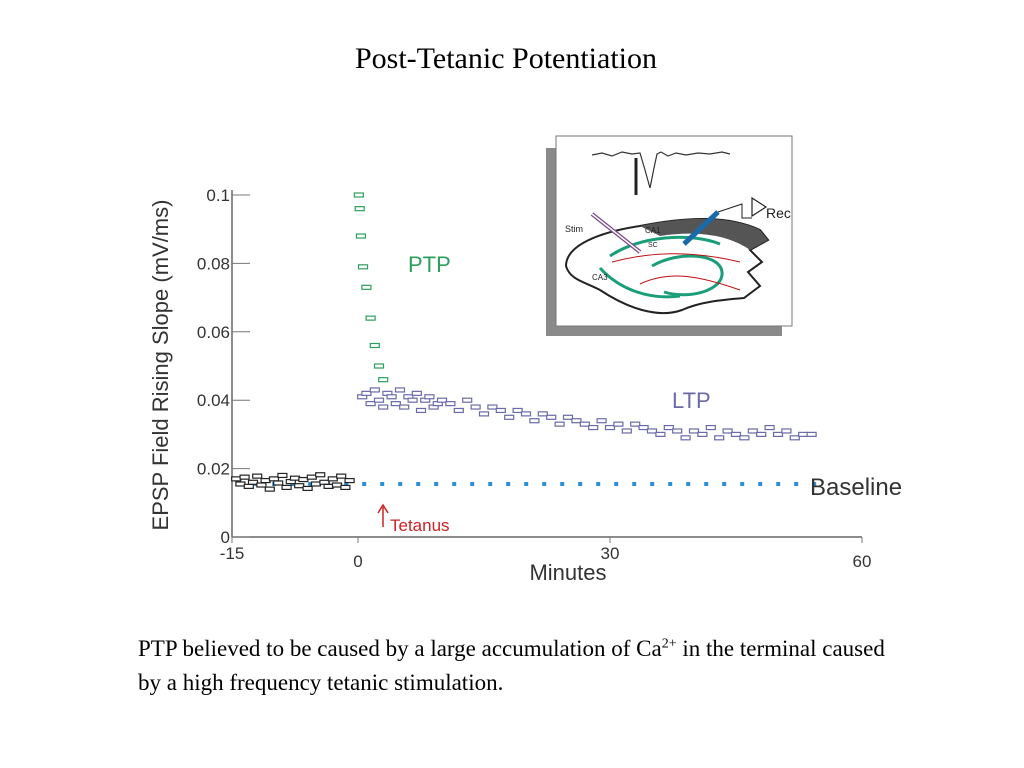 The height and width of the screenshot is (768, 1024). Describe the element at coordinates (778, 213) in the screenshot. I see `inset-label-rec: Rec` at that location.